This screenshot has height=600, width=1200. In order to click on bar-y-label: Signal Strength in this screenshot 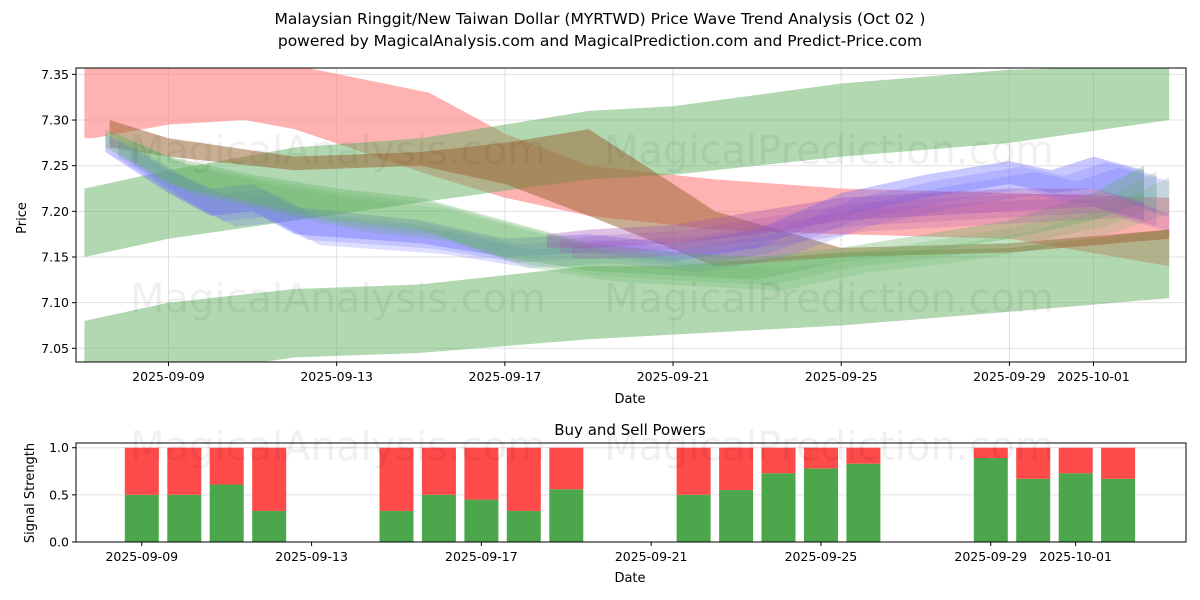, I will do `click(30, 493)`.